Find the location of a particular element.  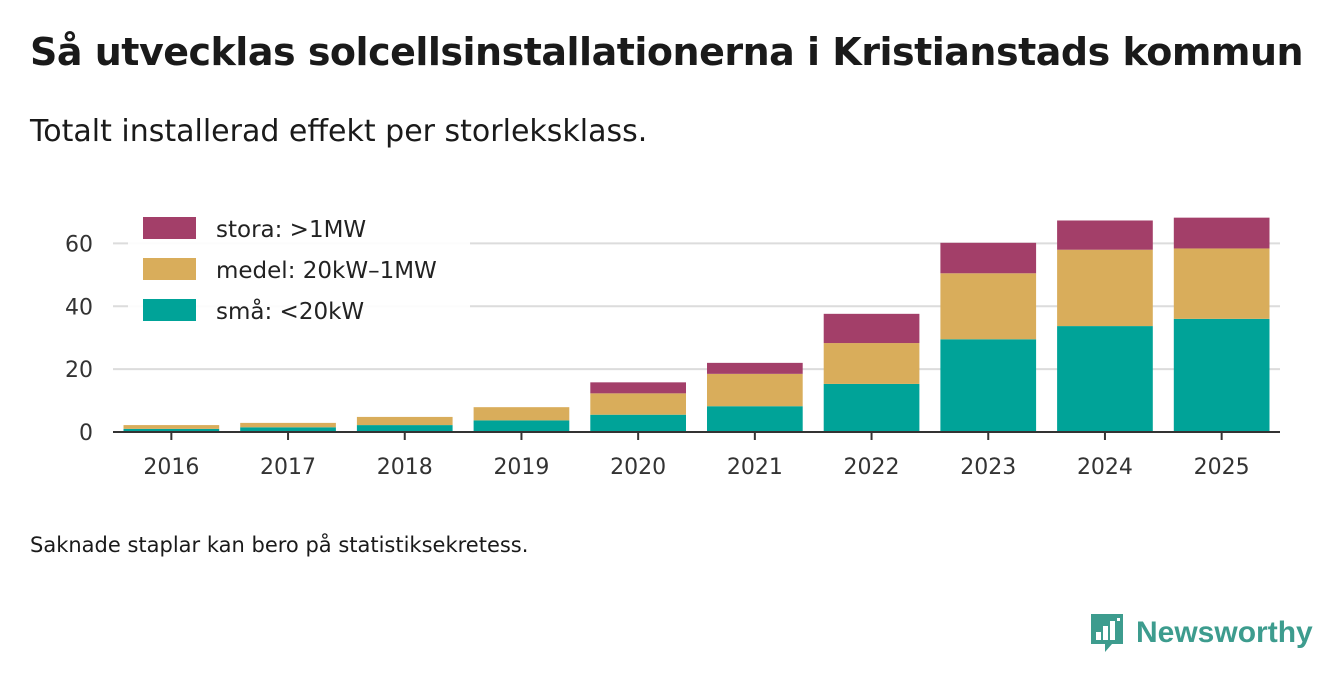

legend-label: medel: 20kW–1MW is located at coordinates (326, 271).